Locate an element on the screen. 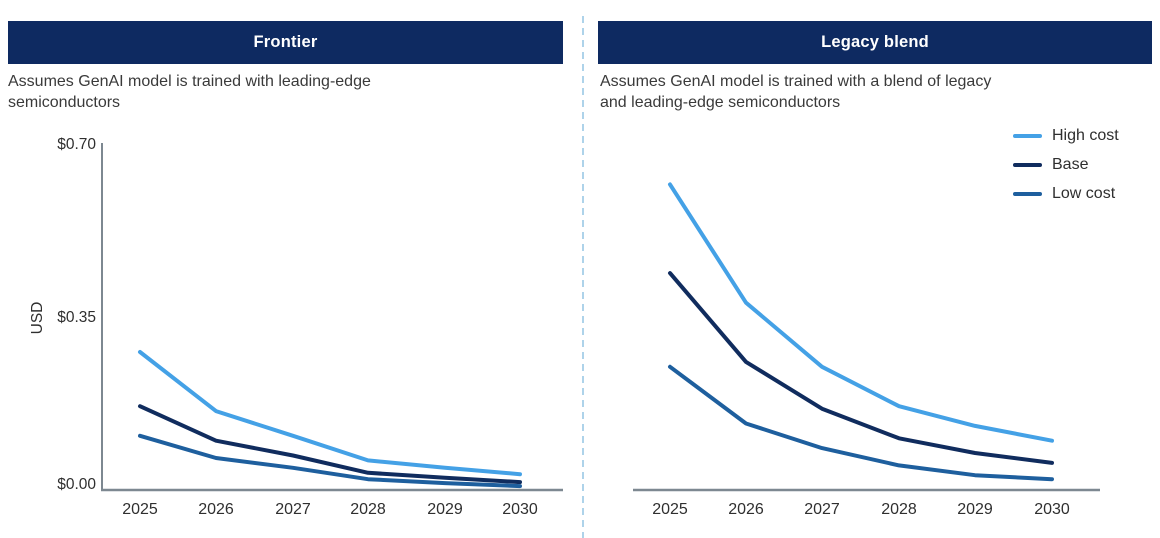 The width and height of the screenshot is (1160, 538). legend-label: Low cost is located at coordinates (1084, 193).